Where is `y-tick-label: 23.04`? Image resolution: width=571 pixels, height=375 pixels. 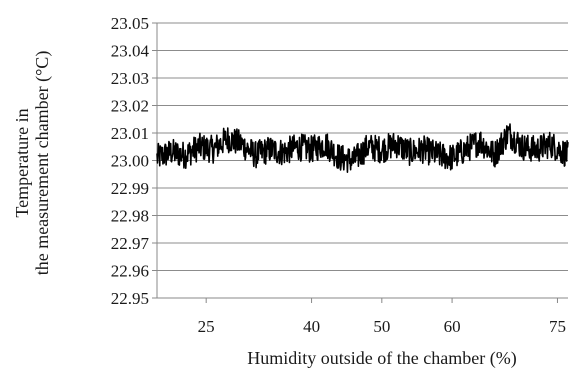
y-tick-label: 23.04 is located at coordinates (130, 51).